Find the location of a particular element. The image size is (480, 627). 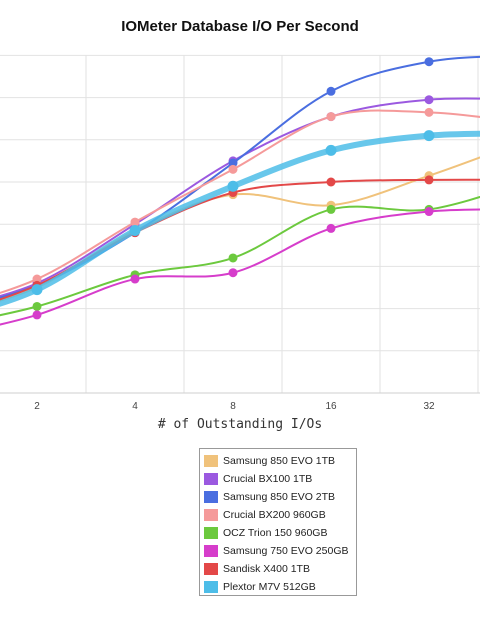

x-tick-label: 16 is located at coordinates (331, 406).